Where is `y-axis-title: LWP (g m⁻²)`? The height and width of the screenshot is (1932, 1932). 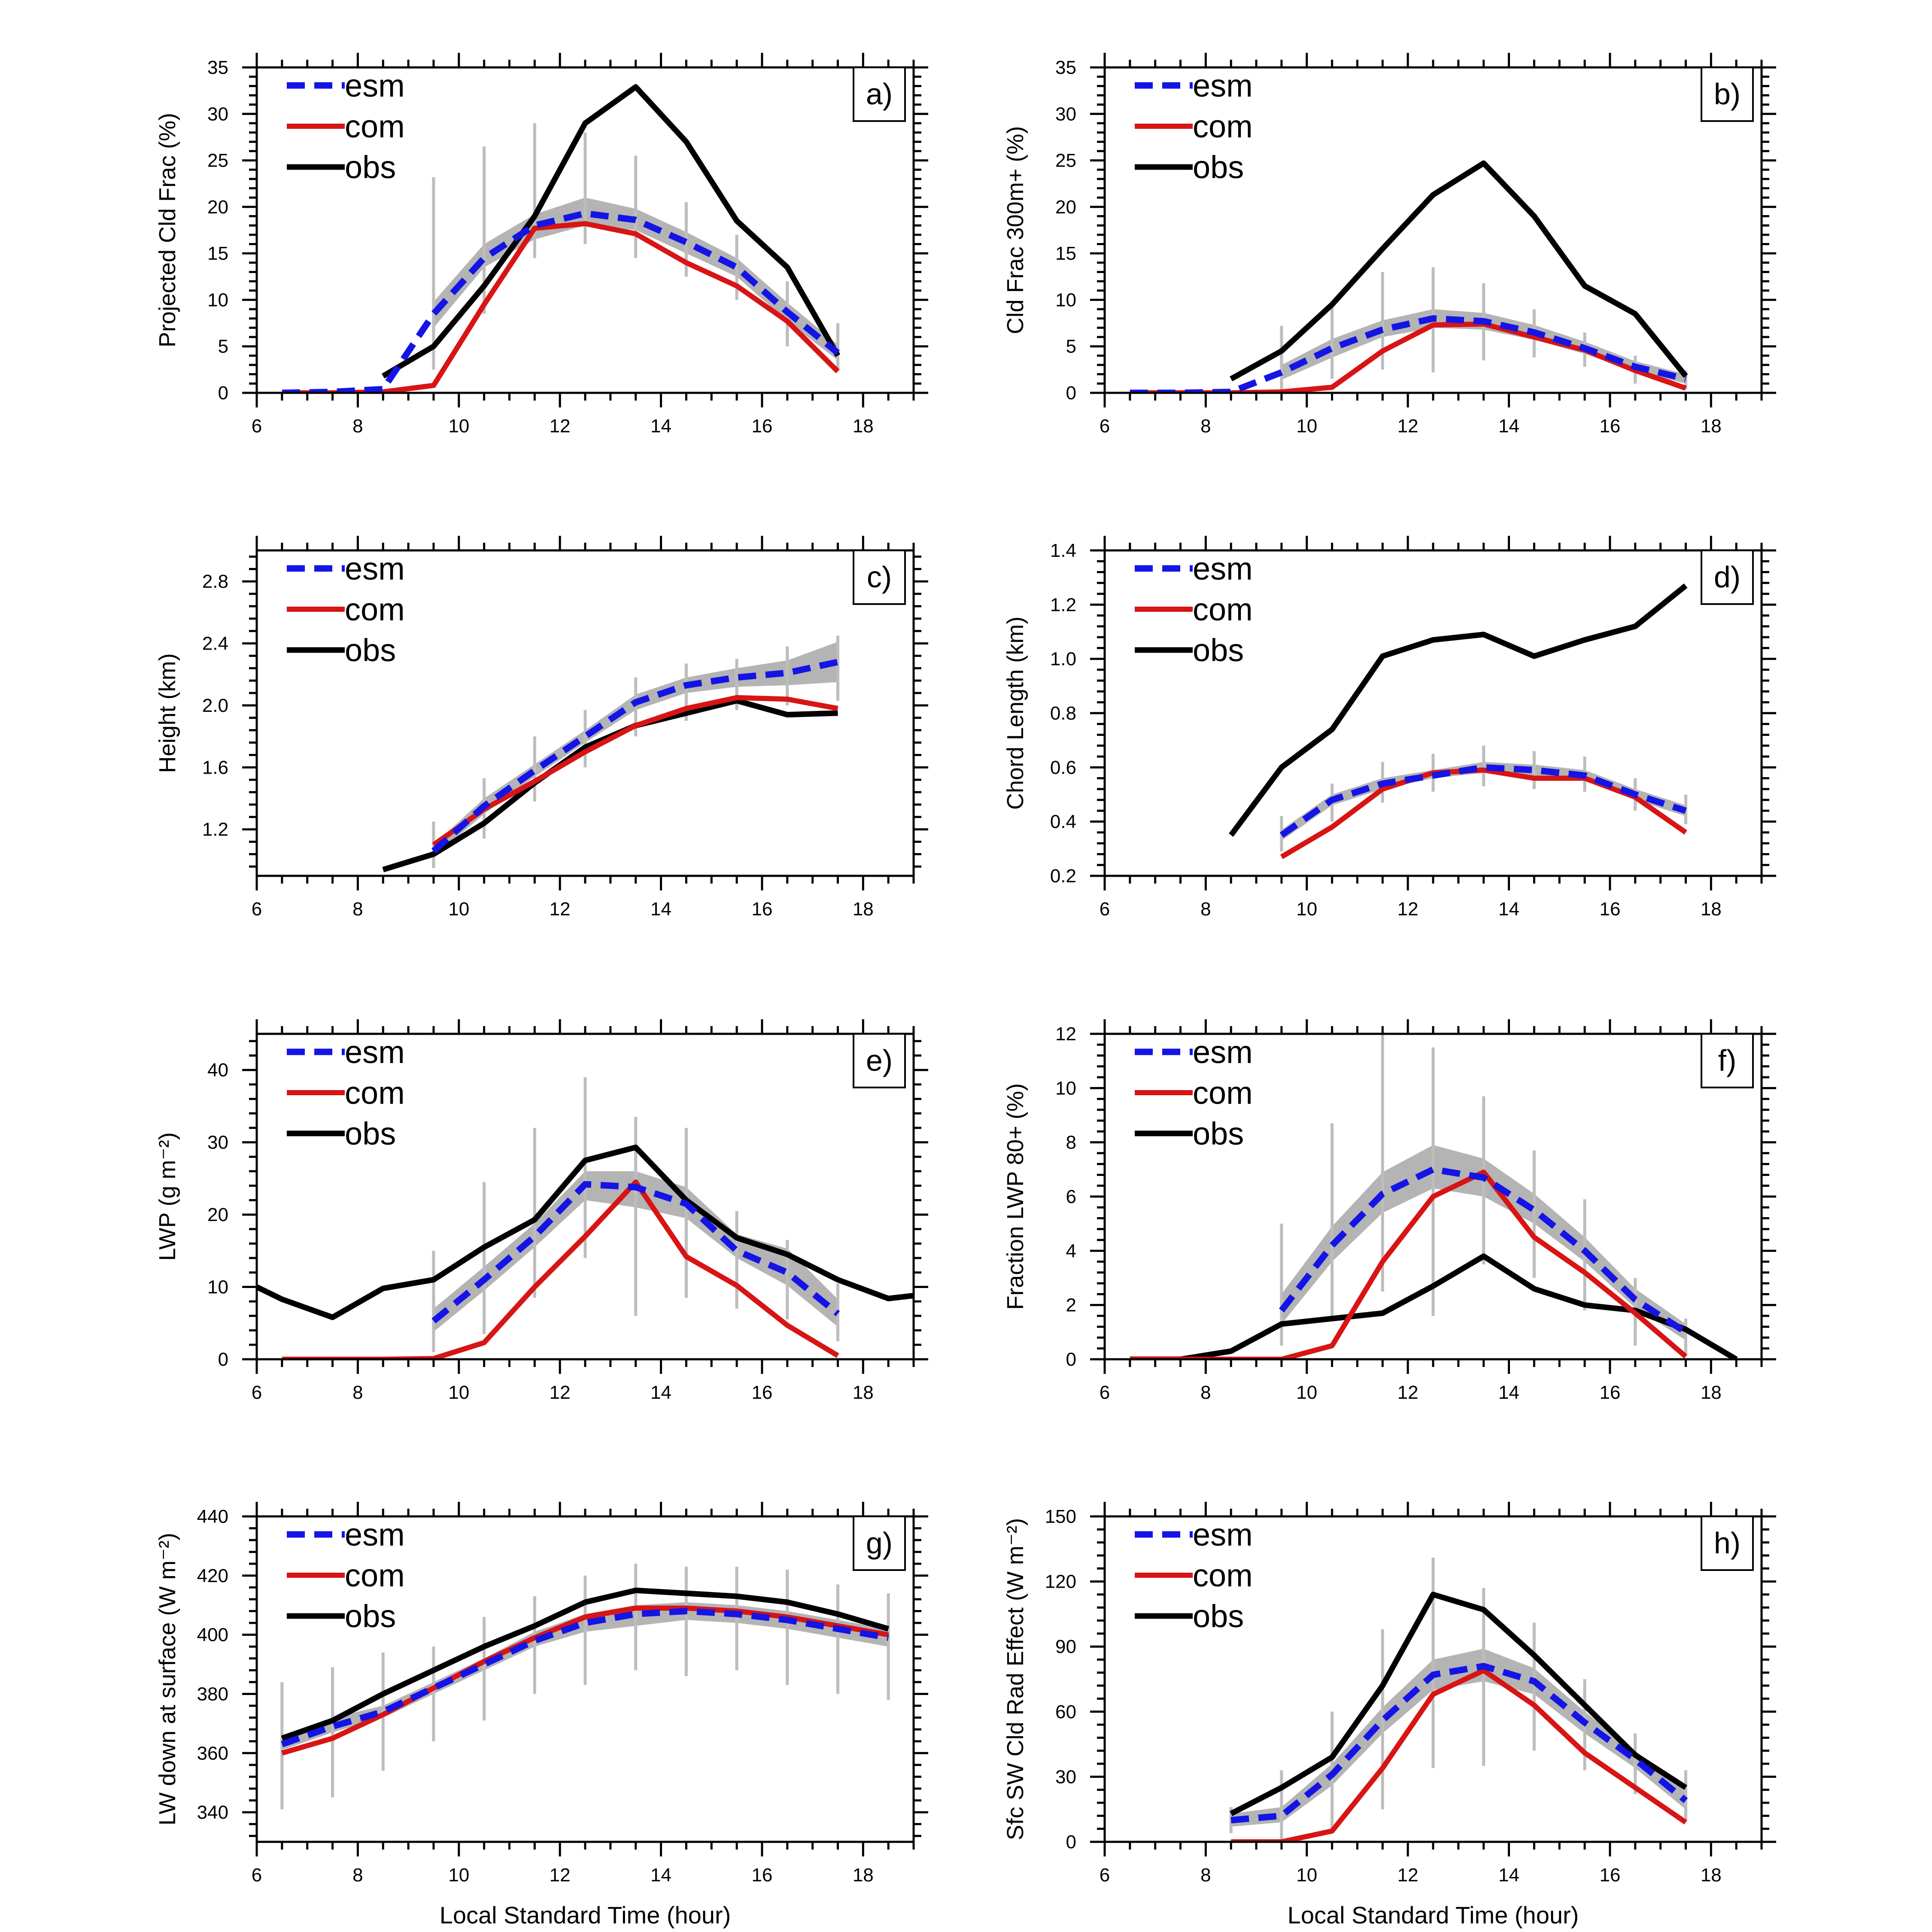
y-axis-title: LWP (g m⁻²) is located at coordinates (167, 1196).